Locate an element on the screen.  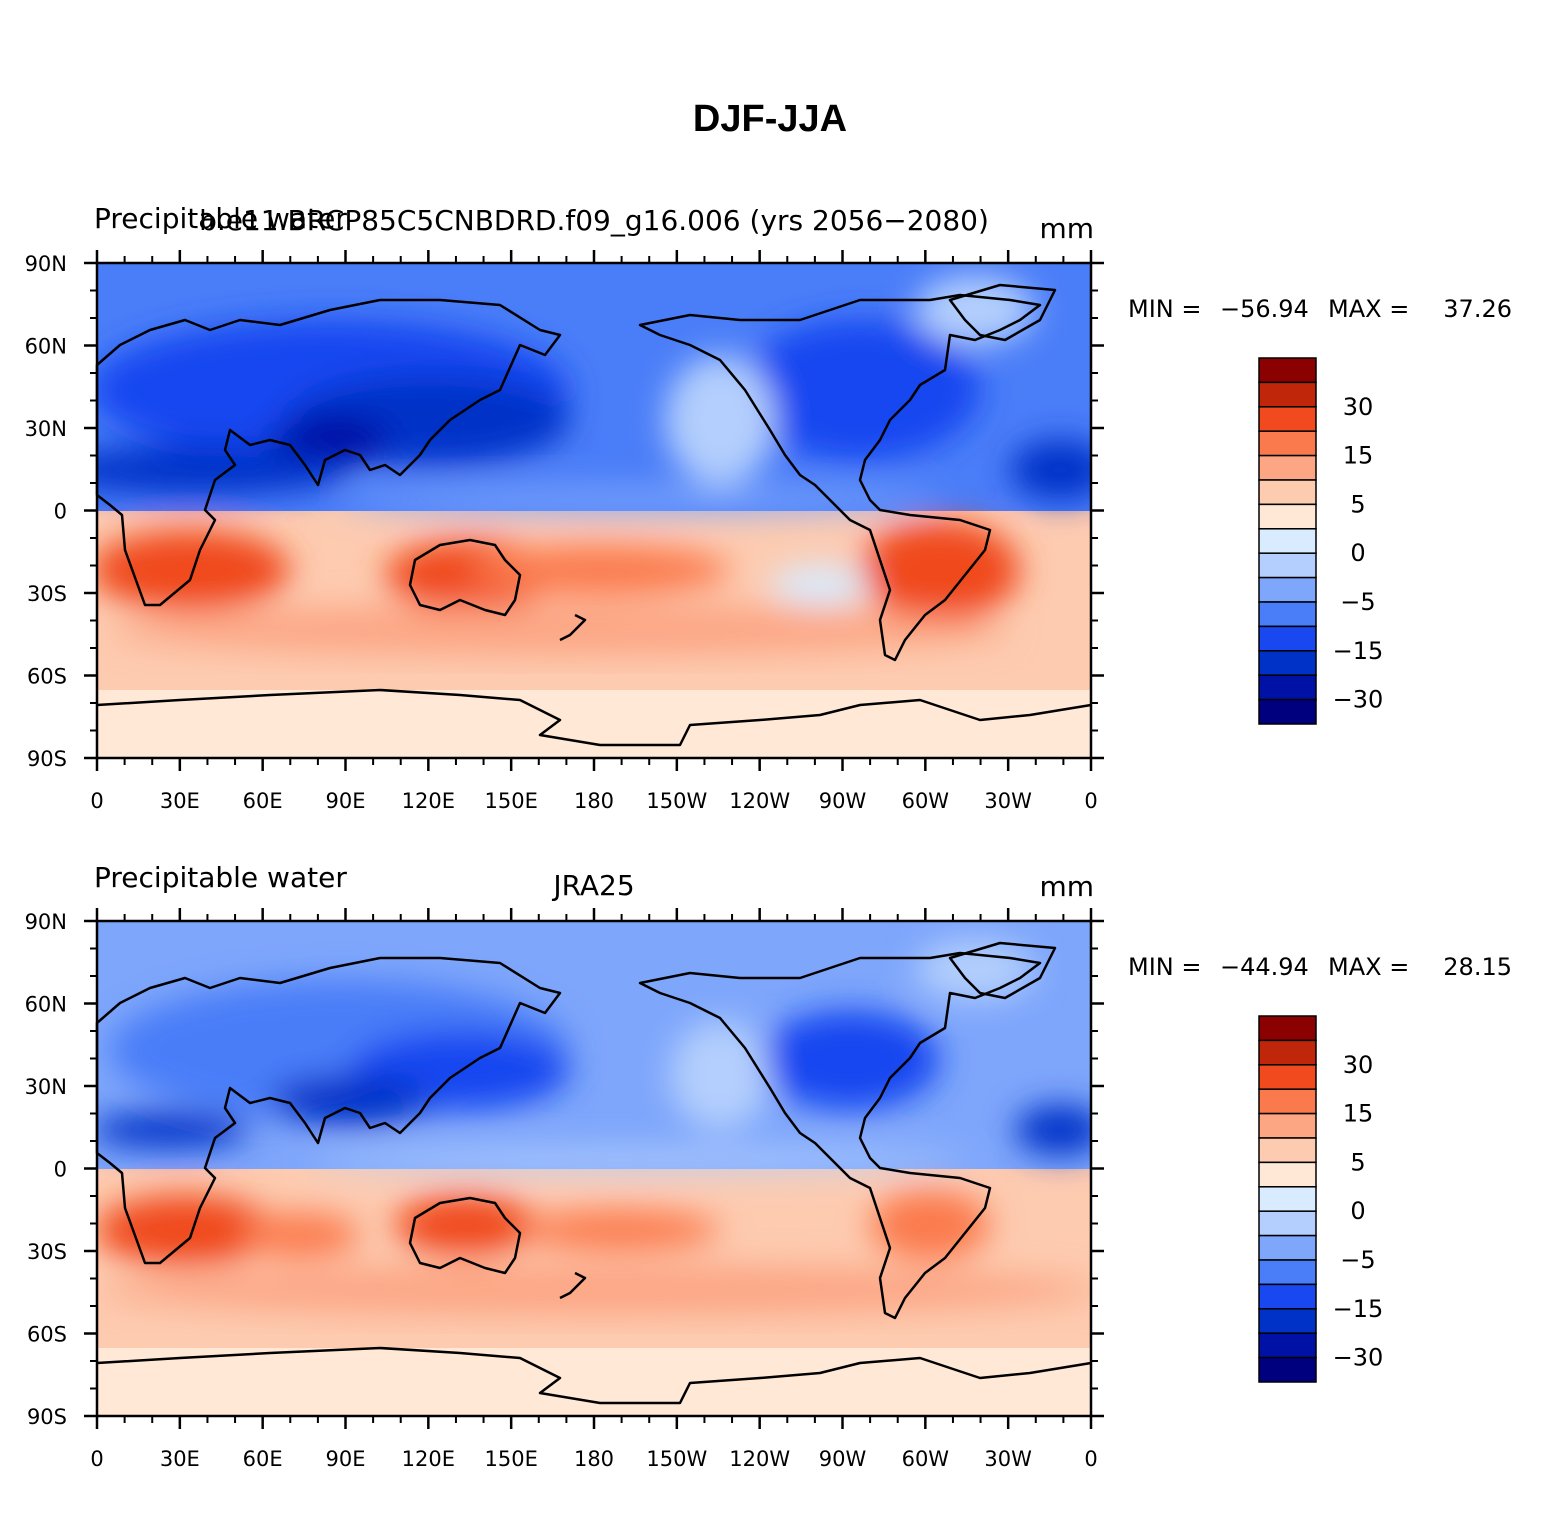
panel-bottom-min-value: −44.94 is located at coordinates (1264, 967).